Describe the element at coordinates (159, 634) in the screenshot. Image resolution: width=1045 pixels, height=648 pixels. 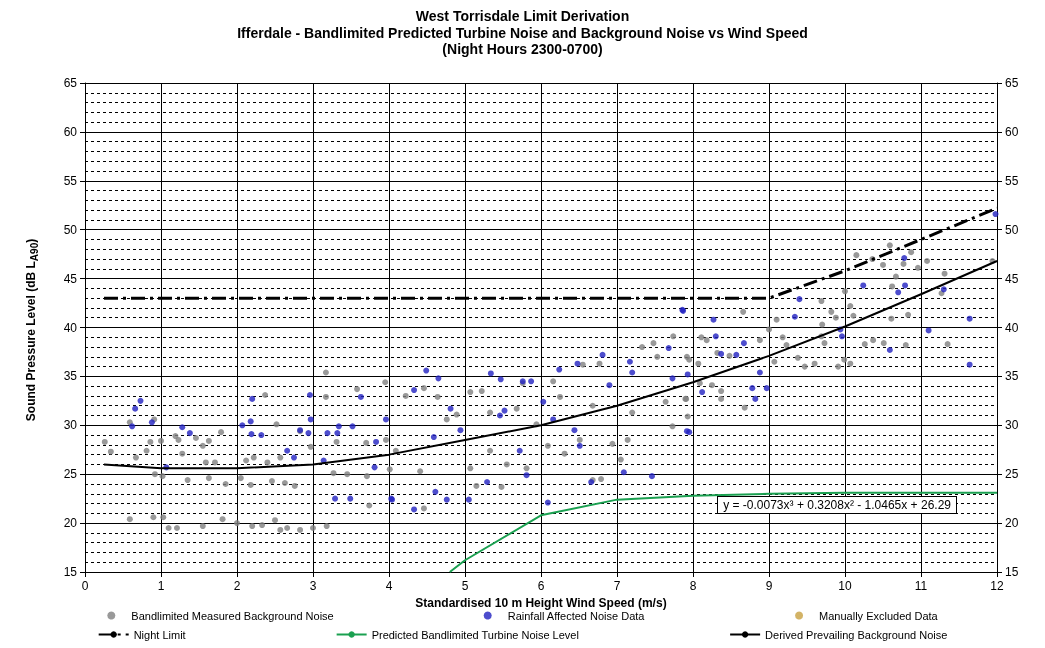
I see `legend-label: Night Limit` at that location.